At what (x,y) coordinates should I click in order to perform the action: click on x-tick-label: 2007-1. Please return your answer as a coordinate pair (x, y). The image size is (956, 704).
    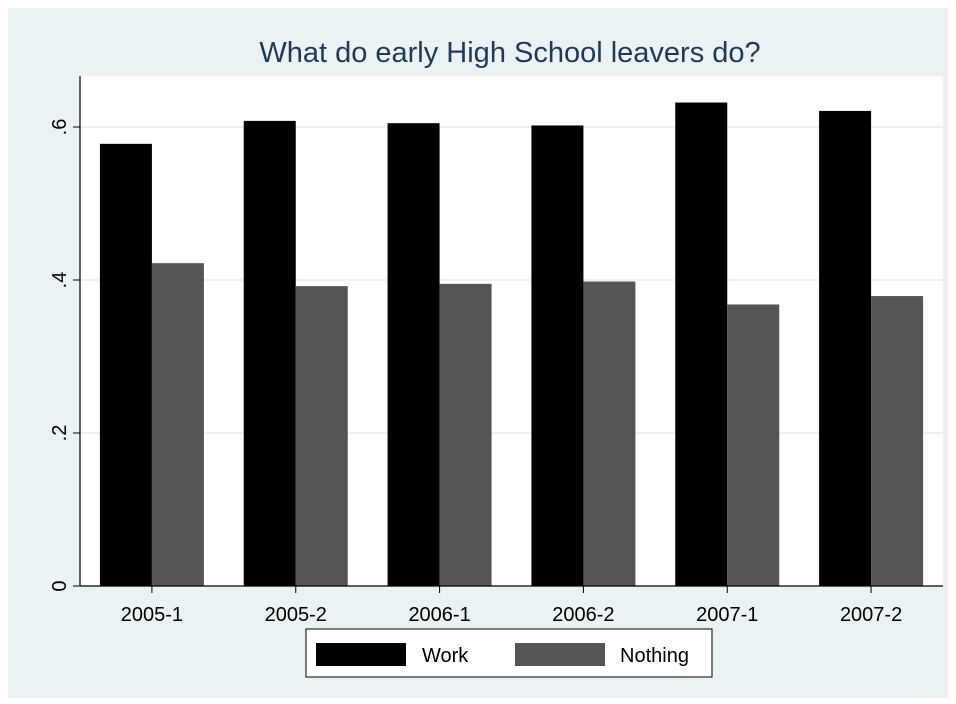
    Looking at the image, I should click on (727, 615).